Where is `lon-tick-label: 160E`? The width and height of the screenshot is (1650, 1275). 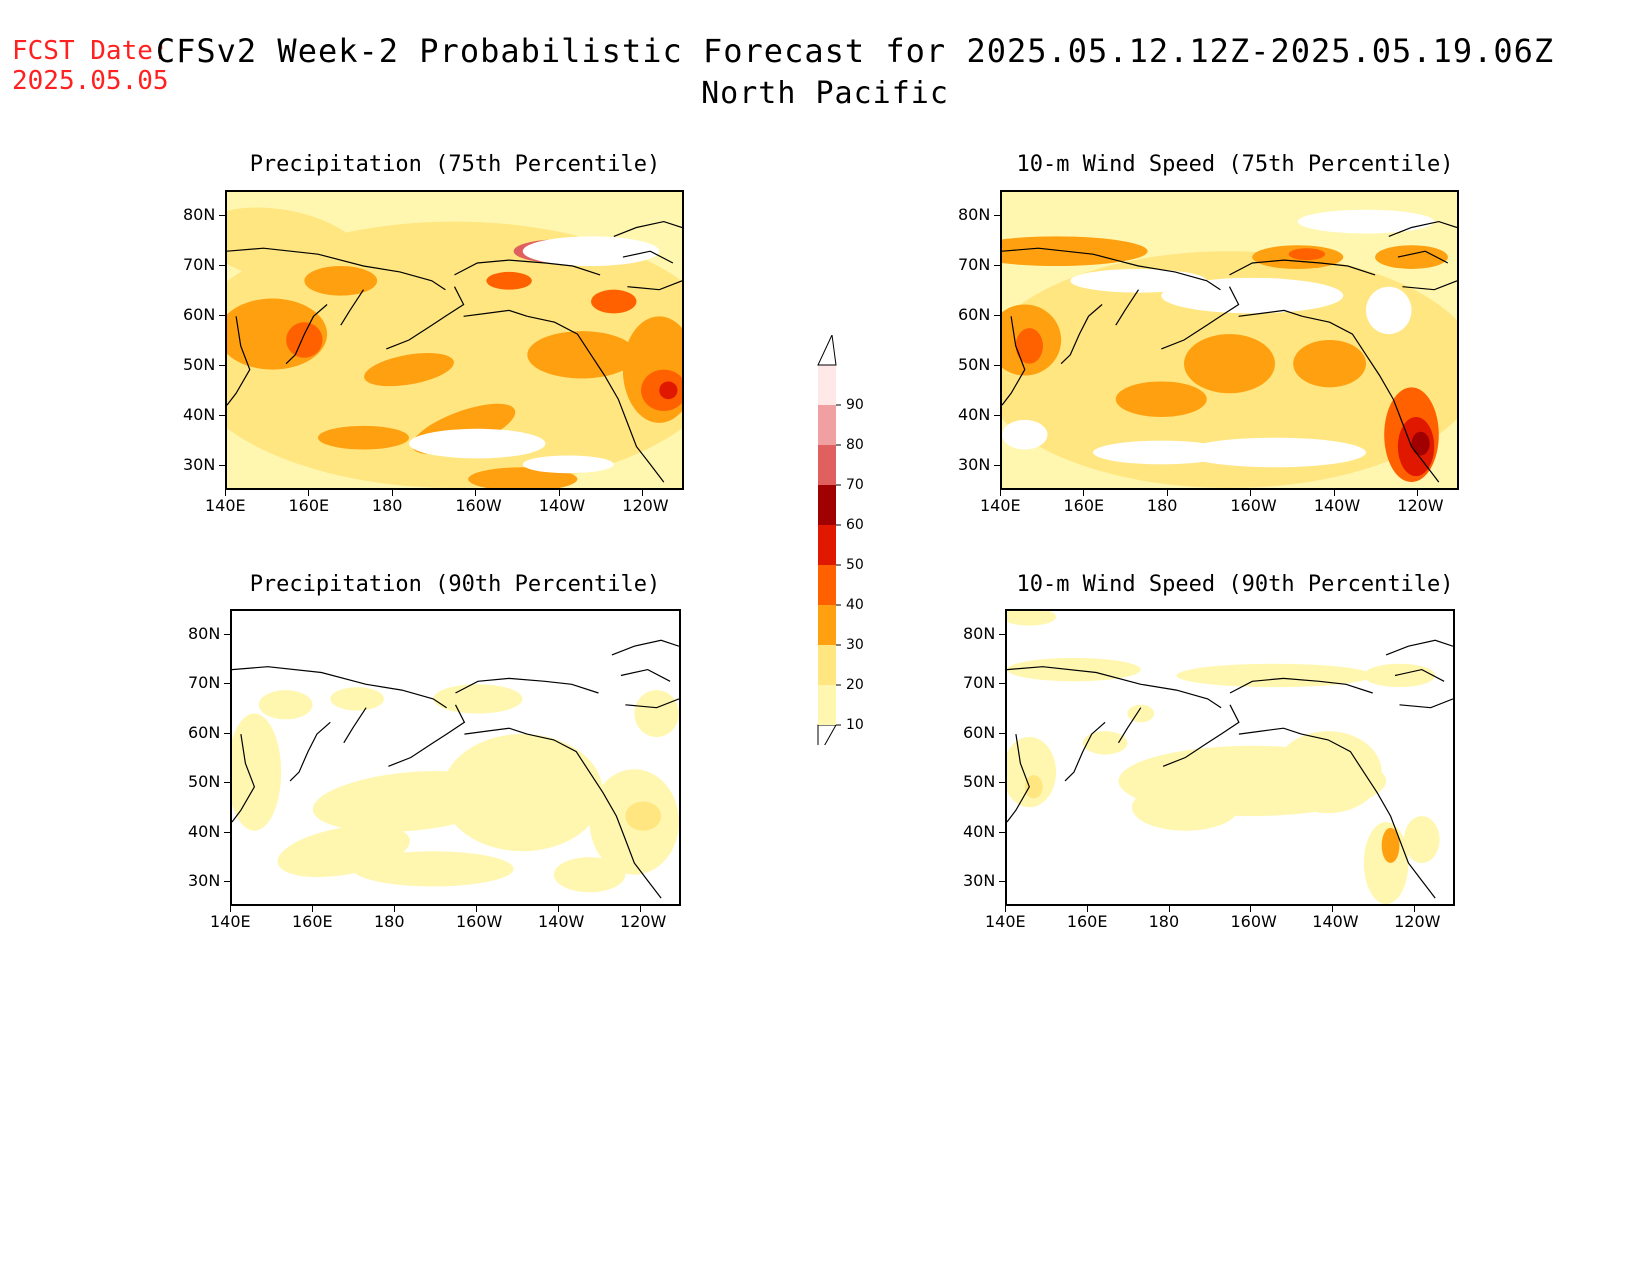
lon-tick-label: 160E is located at coordinates (1087, 921).